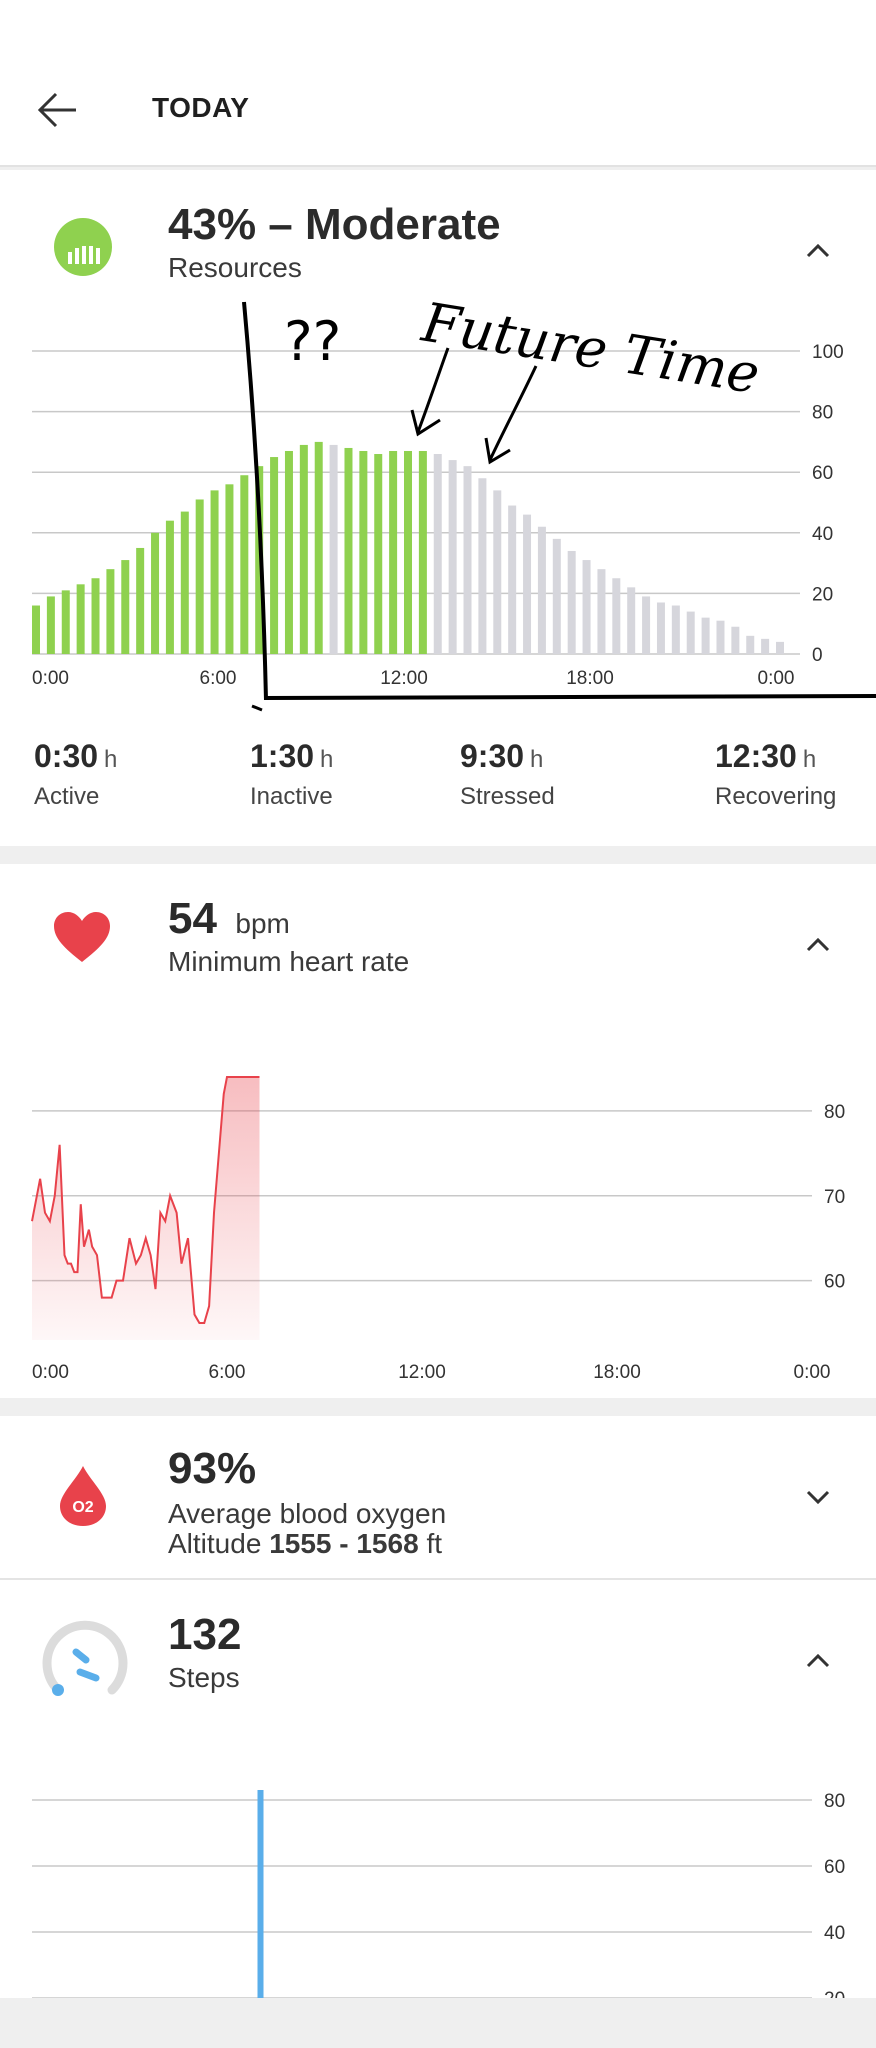  What do you see at coordinates (204, 1677) in the screenshot?
I see `steps-label: Steps` at bounding box center [204, 1677].